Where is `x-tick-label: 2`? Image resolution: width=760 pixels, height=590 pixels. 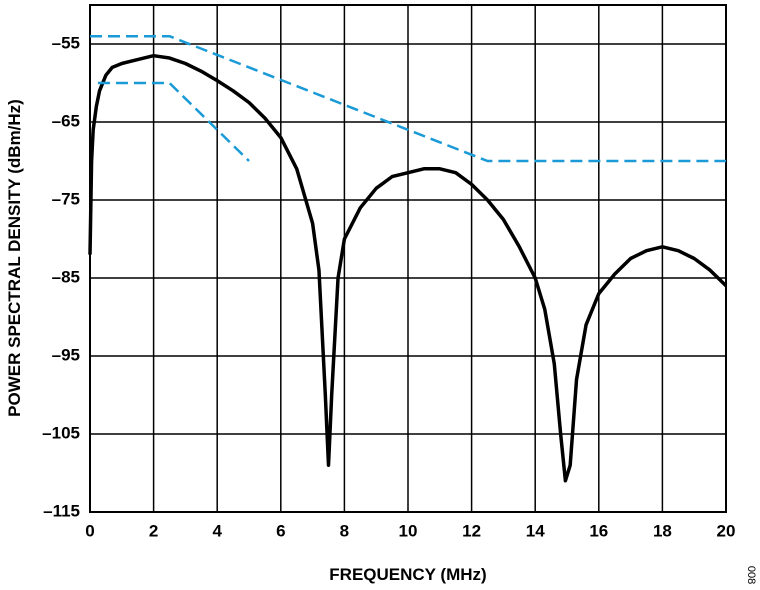
x-tick-label: 2 is located at coordinates (153, 530).